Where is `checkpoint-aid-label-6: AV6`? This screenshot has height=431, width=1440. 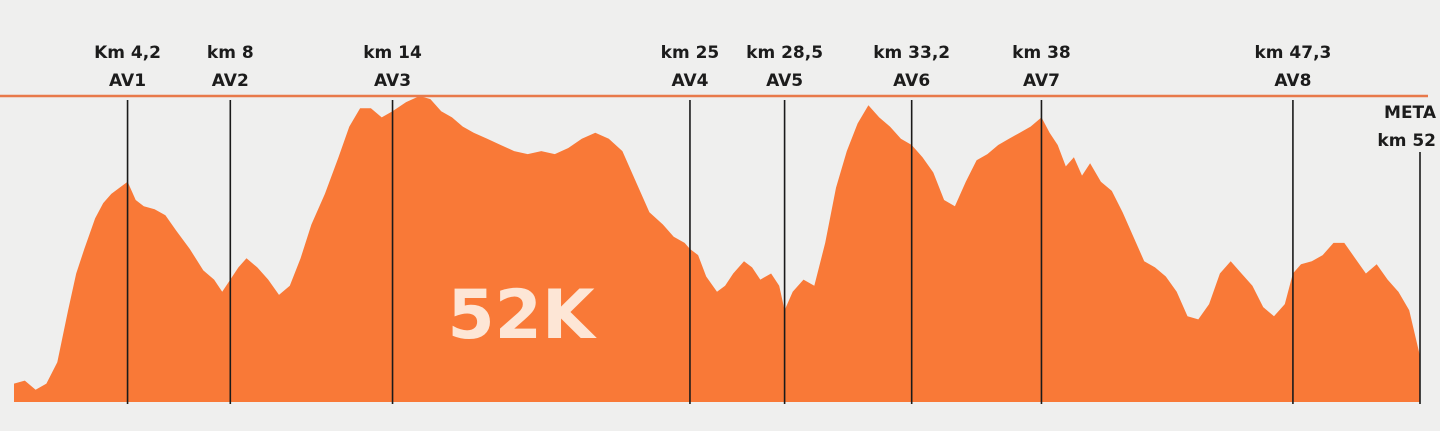 checkpoint-aid-label-6: AV6 is located at coordinates (911, 81).